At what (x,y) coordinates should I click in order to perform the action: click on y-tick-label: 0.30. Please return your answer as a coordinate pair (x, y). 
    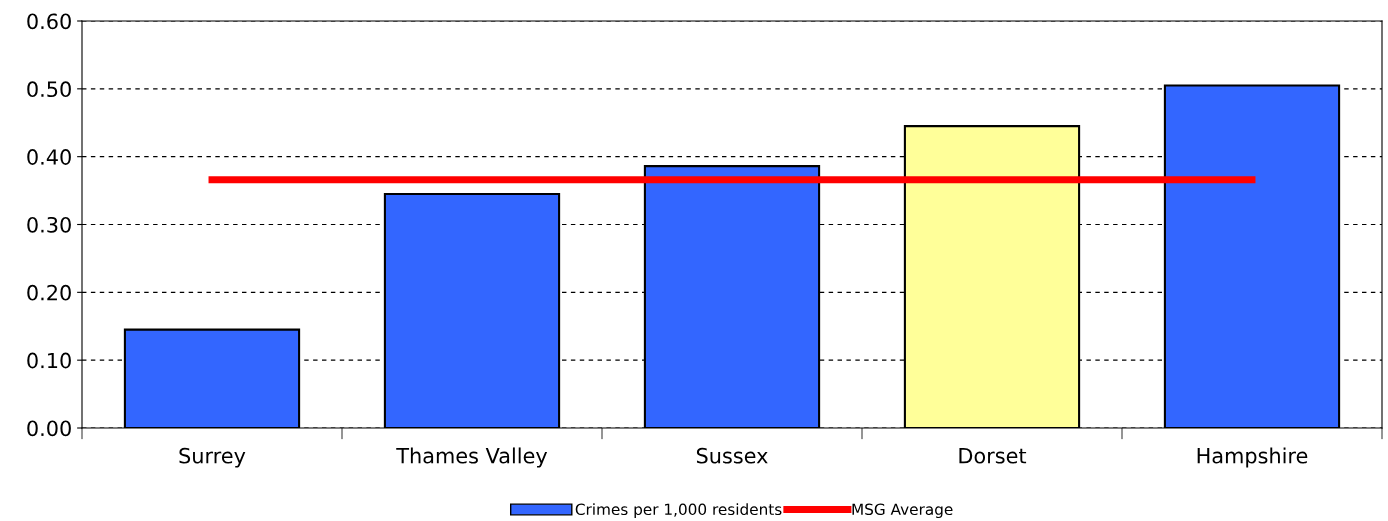
    Looking at the image, I should click on (49, 224).